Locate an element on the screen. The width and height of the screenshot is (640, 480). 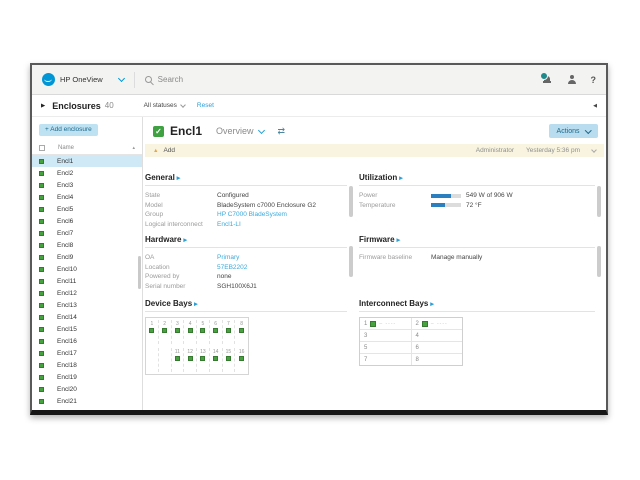
list-item: Encl17 is located at coordinates (87, 353).